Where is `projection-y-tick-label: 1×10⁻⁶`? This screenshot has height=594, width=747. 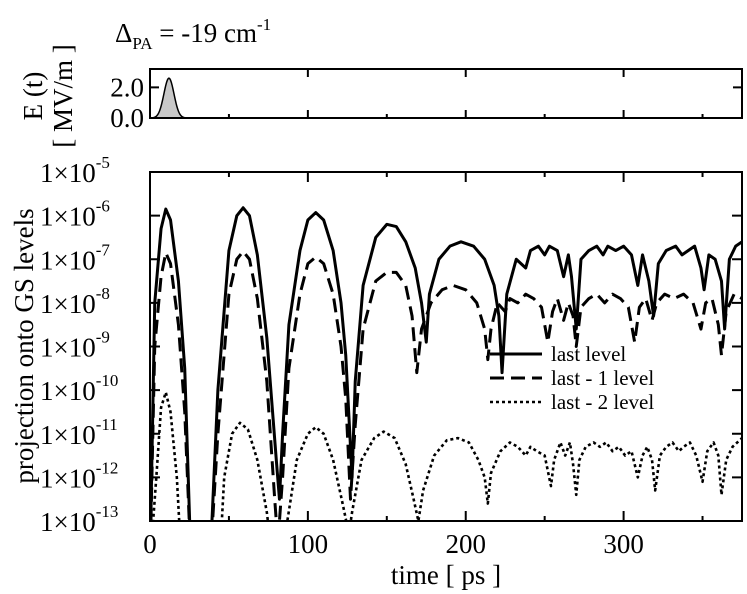 projection-y-tick-label: 1×10⁻⁶ is located at coordinates (75, 214).